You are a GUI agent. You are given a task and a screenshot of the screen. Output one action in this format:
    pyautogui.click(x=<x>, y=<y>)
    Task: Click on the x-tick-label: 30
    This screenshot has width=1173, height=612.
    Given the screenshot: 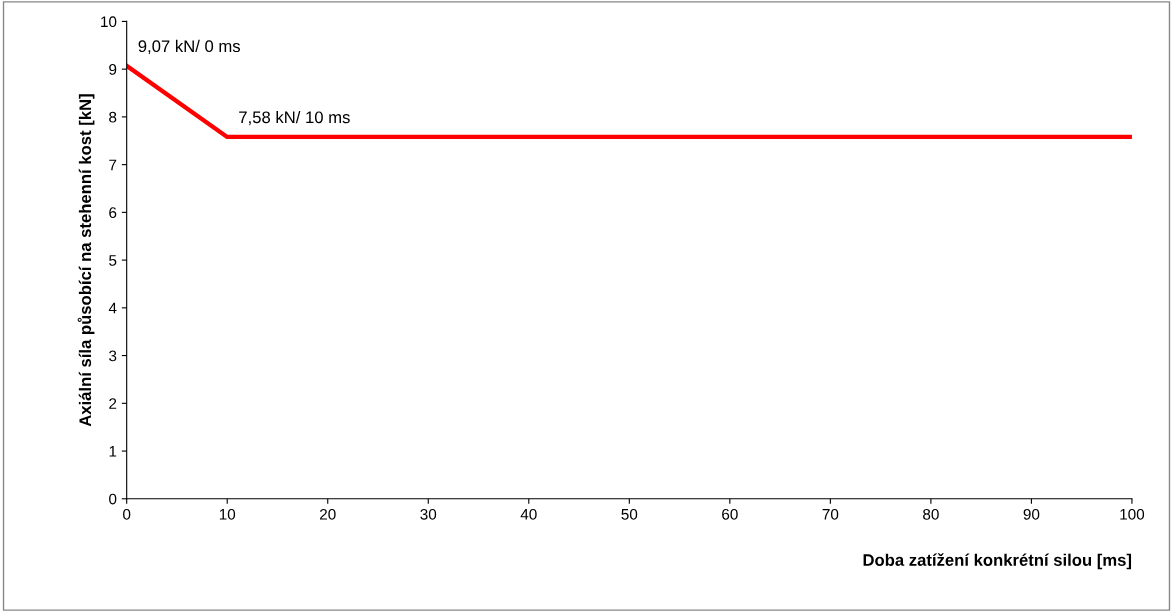 What is the action you would take?
    pyautogui.click(x=428, y=514)
    